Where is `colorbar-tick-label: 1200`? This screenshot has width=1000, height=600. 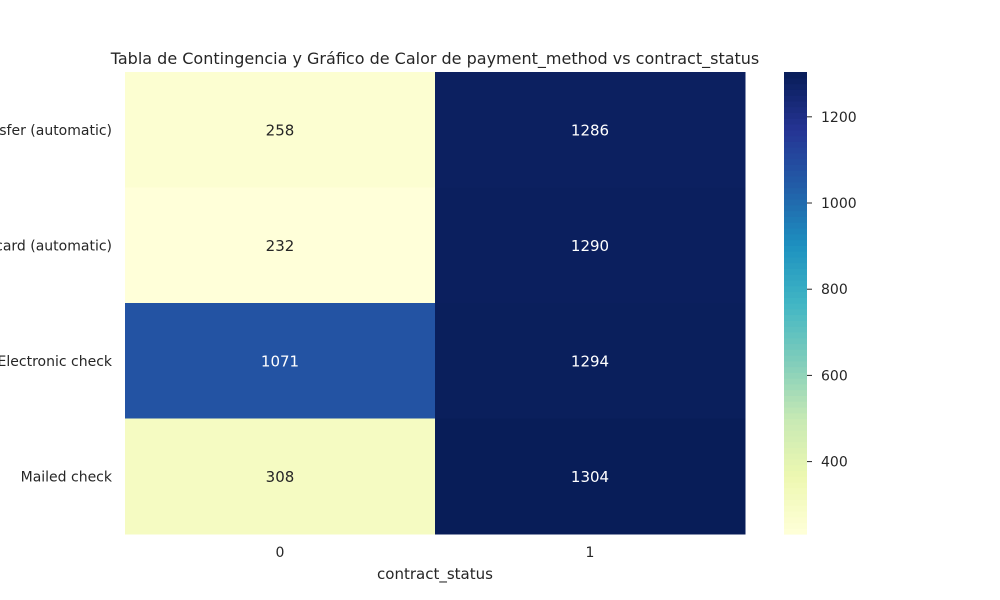 colorbar-tick-label: 1200 is located at coordinates (839, 118).